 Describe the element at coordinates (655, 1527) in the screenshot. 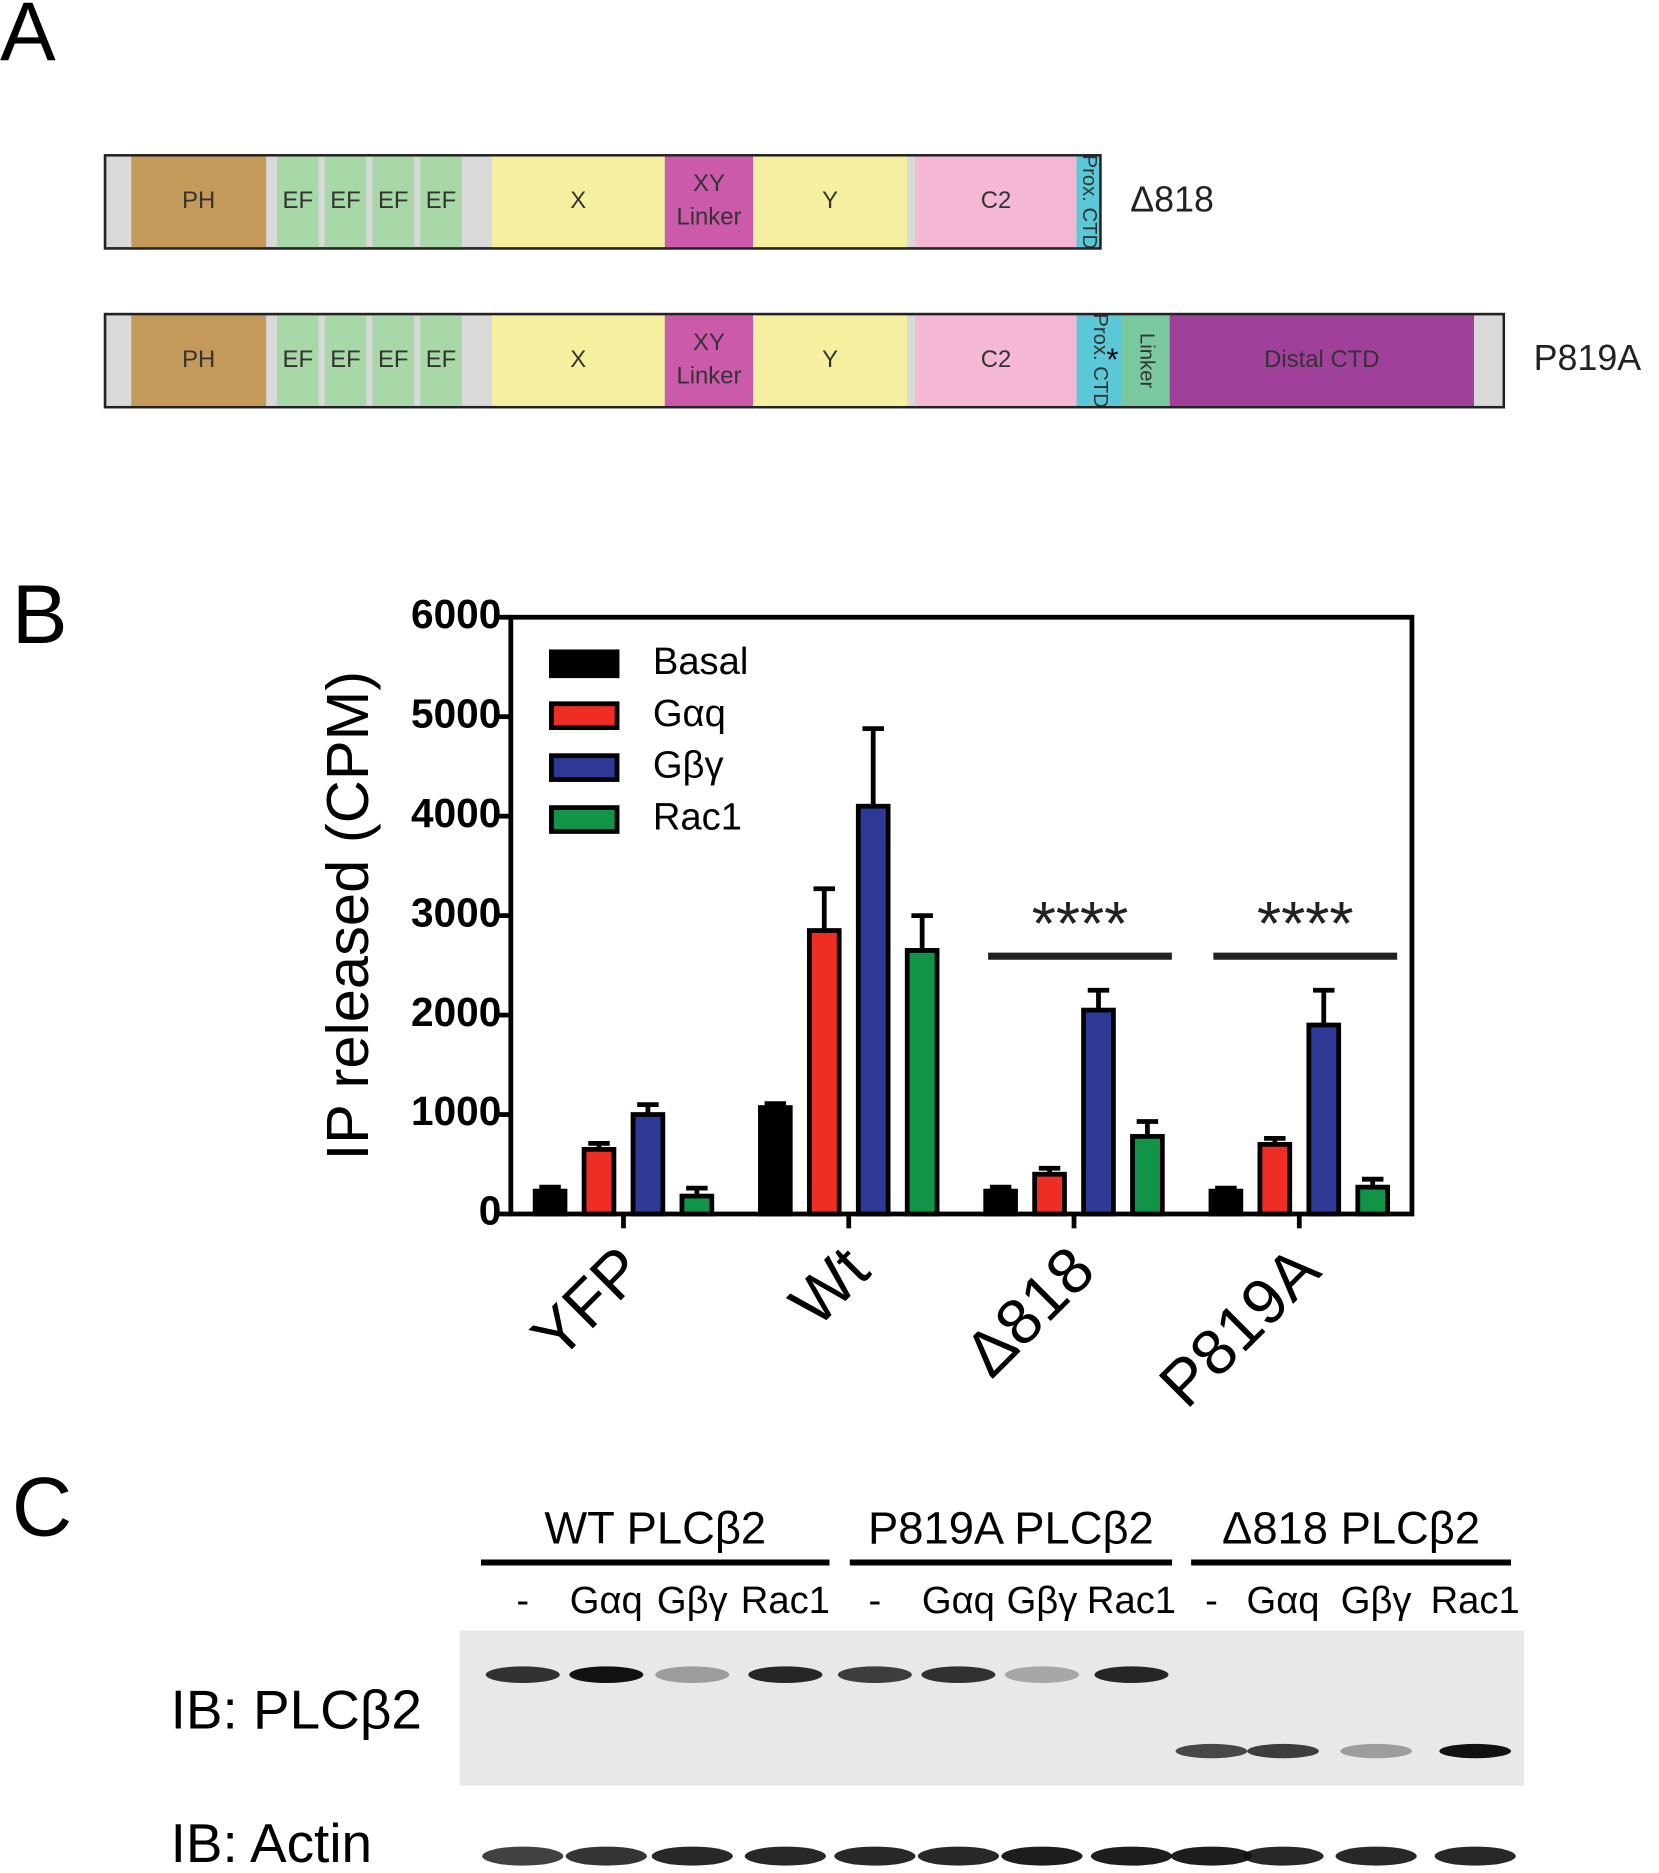

I see `group-label: WT PLCβ2` at that location.